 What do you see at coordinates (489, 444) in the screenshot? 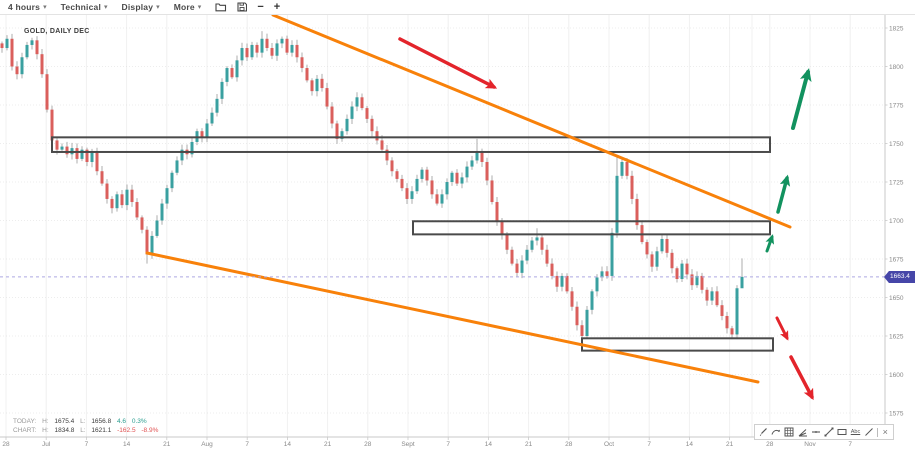
I see `x-tick-label: 14` at bounding box center [489, 444].